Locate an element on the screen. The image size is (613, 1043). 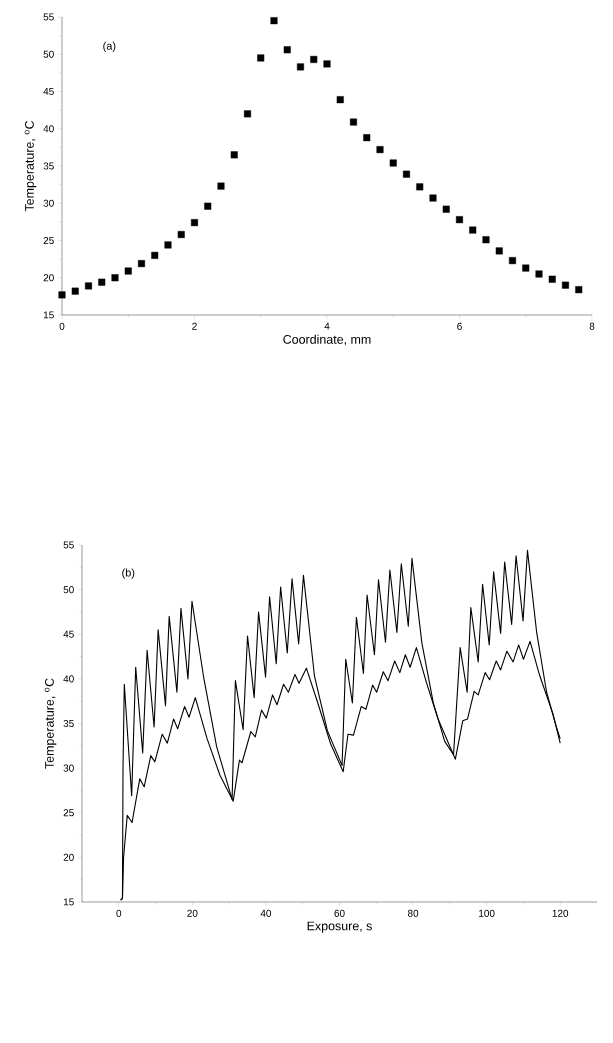
x-tick-label: 8 is located at coordinates (592, 326).